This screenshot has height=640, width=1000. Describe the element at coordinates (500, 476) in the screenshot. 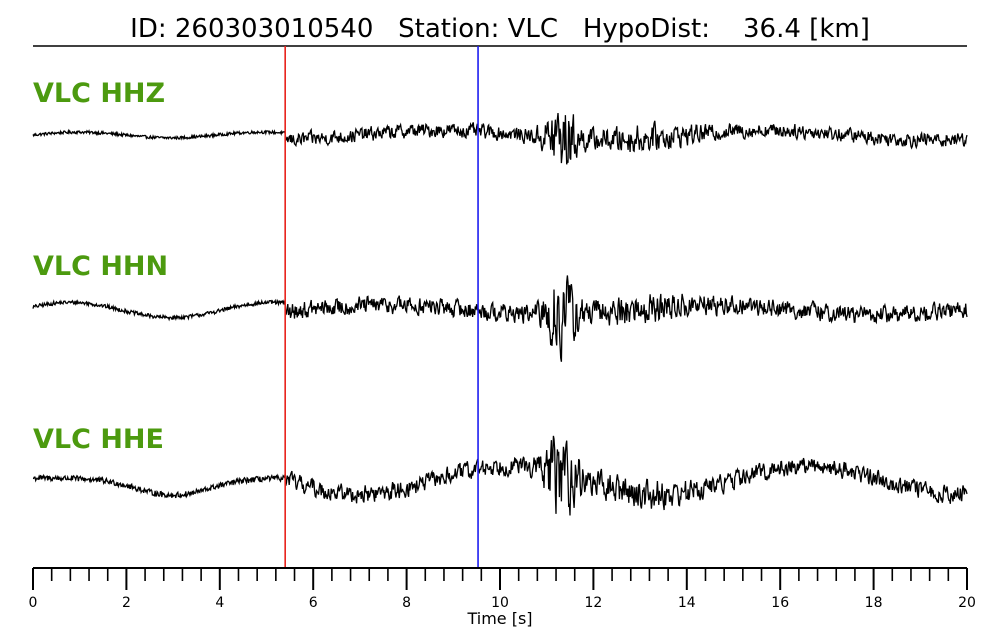

I see `trace-vlc-hhe` at that location.